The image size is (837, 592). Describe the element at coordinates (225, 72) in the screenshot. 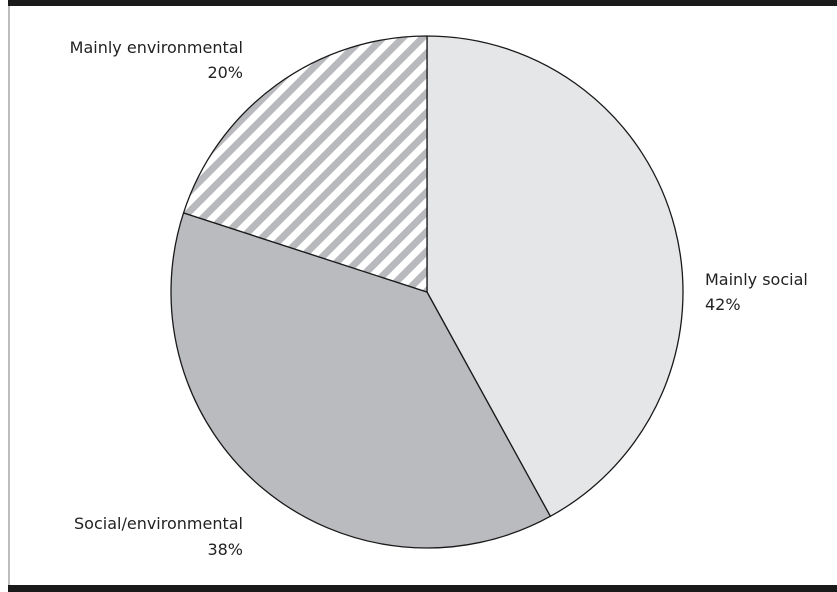

I see `slice-value-label-mainly-environmental: 20%` at that location.